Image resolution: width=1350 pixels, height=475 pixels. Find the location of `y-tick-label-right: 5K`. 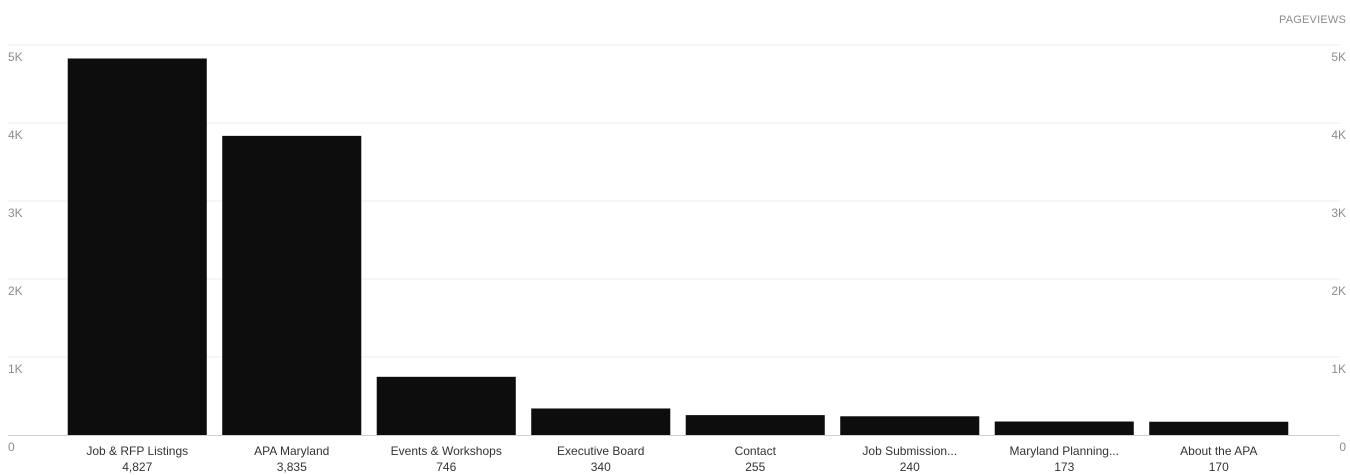

y-tick-label-right: 5K is located at coordinates (1338, 57).